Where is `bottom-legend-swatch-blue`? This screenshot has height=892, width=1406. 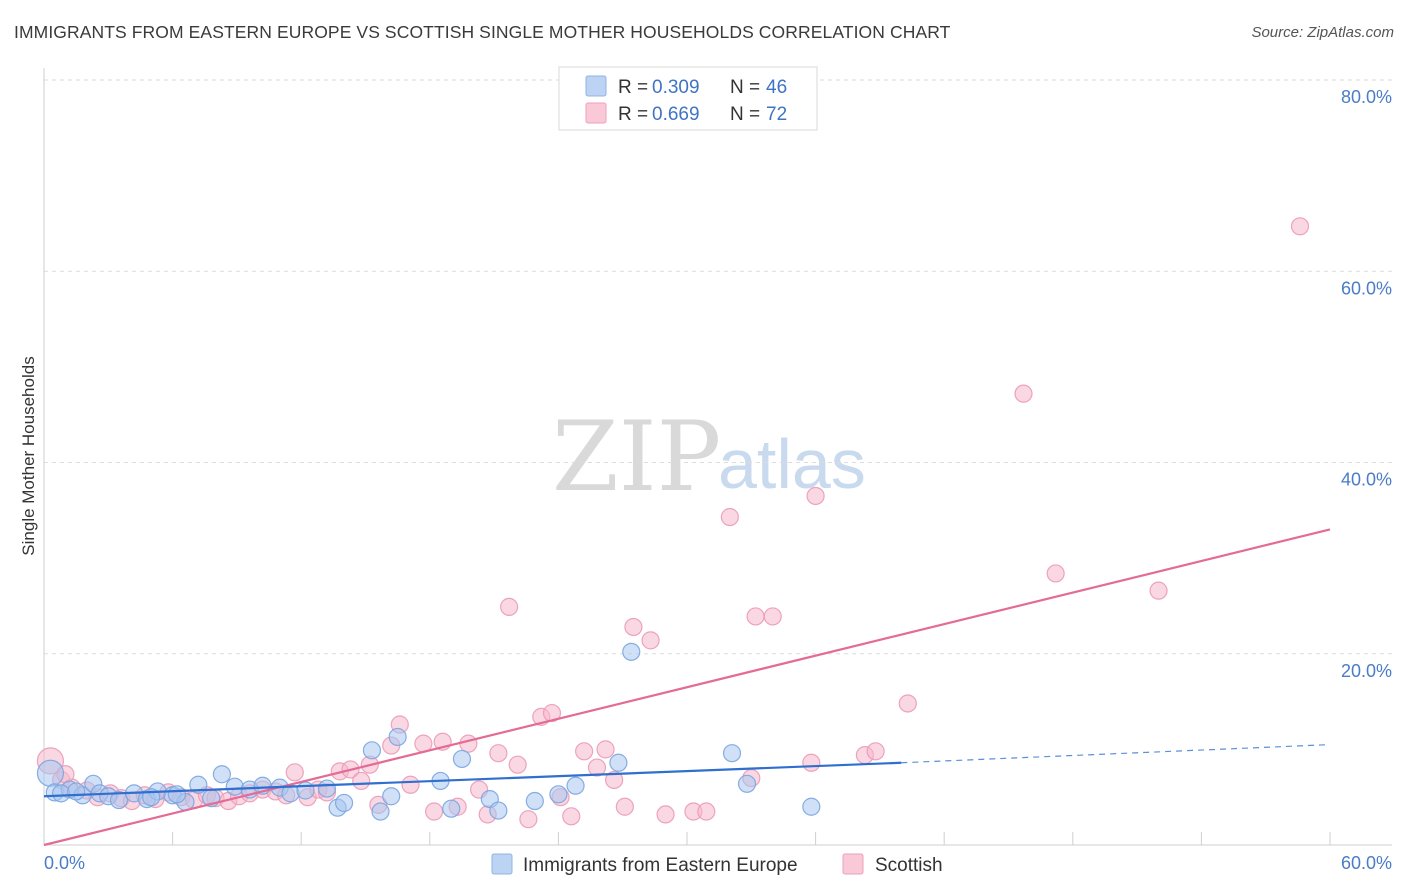 bottom-legend-swatch-blue is located at coordinates (502, 864).